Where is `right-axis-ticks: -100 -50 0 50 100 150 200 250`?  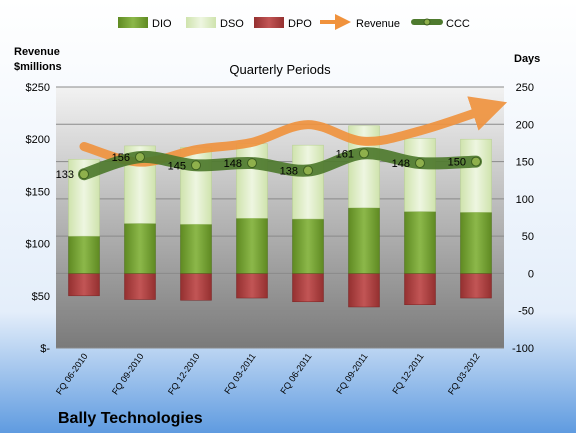
right-axis-ticks: -100 -50 0 50 100 150 200 250 is located at coordinates (523, 218).